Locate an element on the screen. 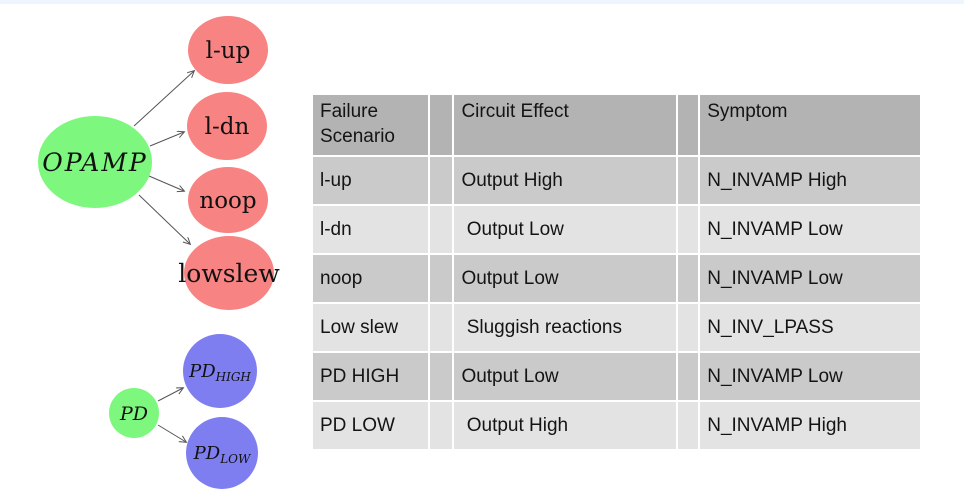 The height and width of the screenshot is (492, 964). opamp-node is located at coordinates (95, 162).